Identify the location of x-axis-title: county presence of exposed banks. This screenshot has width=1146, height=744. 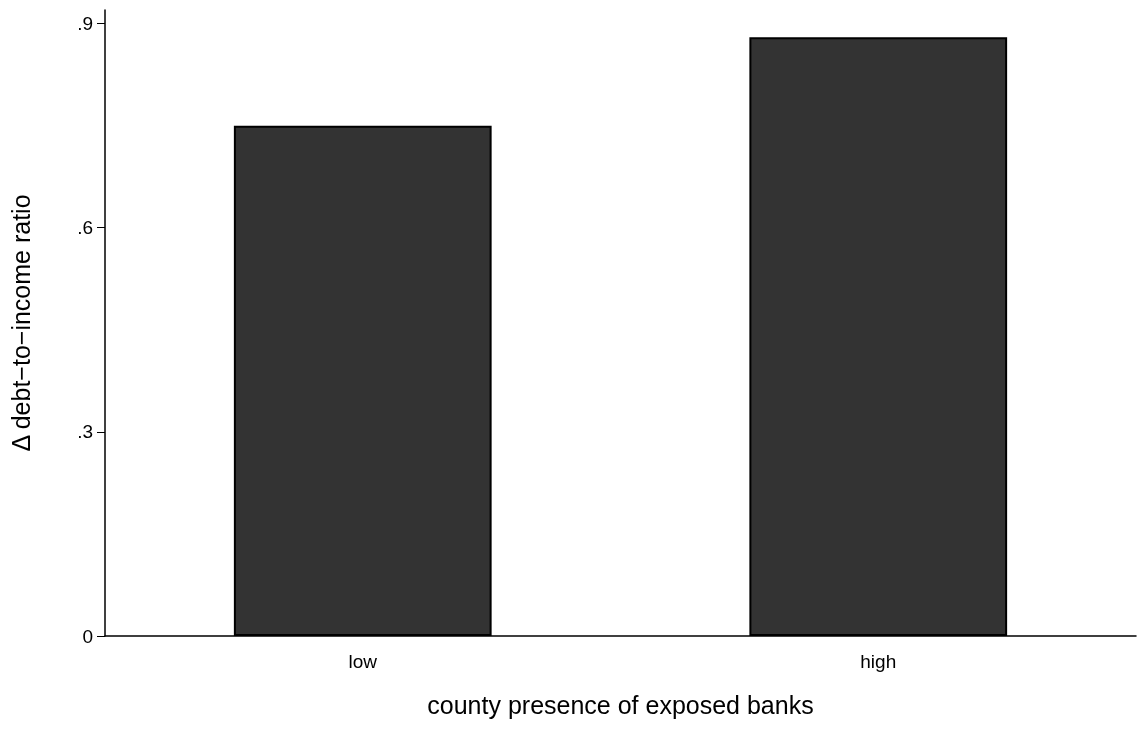
(620, 704).